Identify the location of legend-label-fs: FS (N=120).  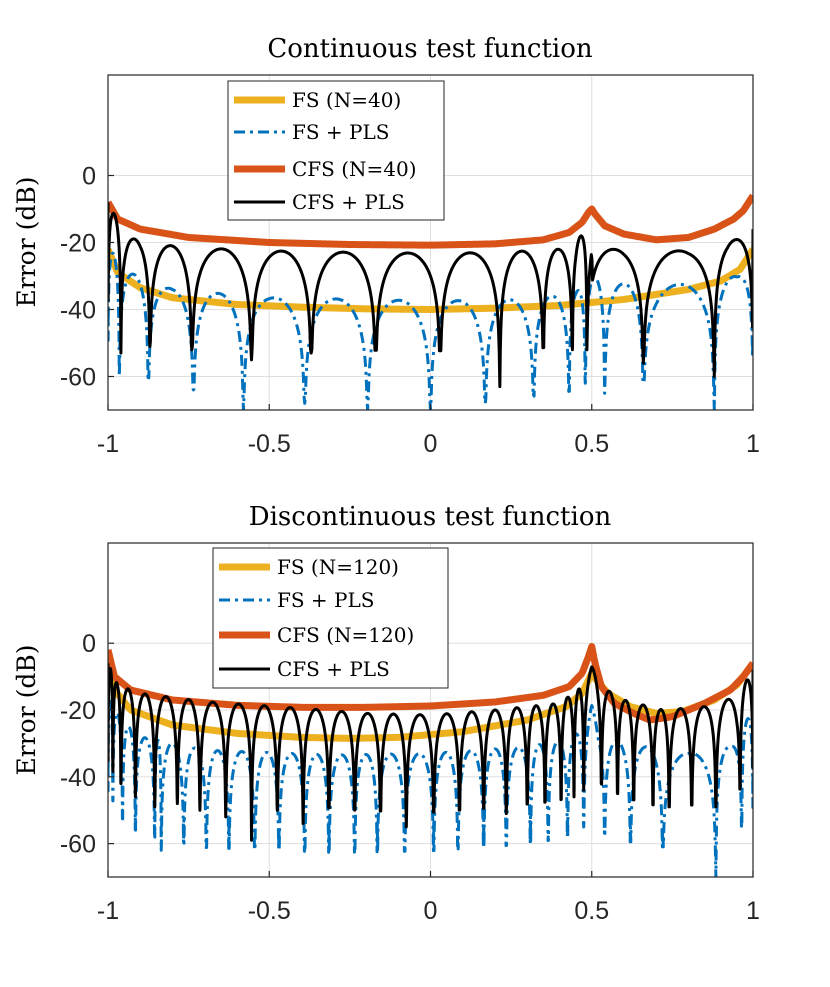
(338, 567).